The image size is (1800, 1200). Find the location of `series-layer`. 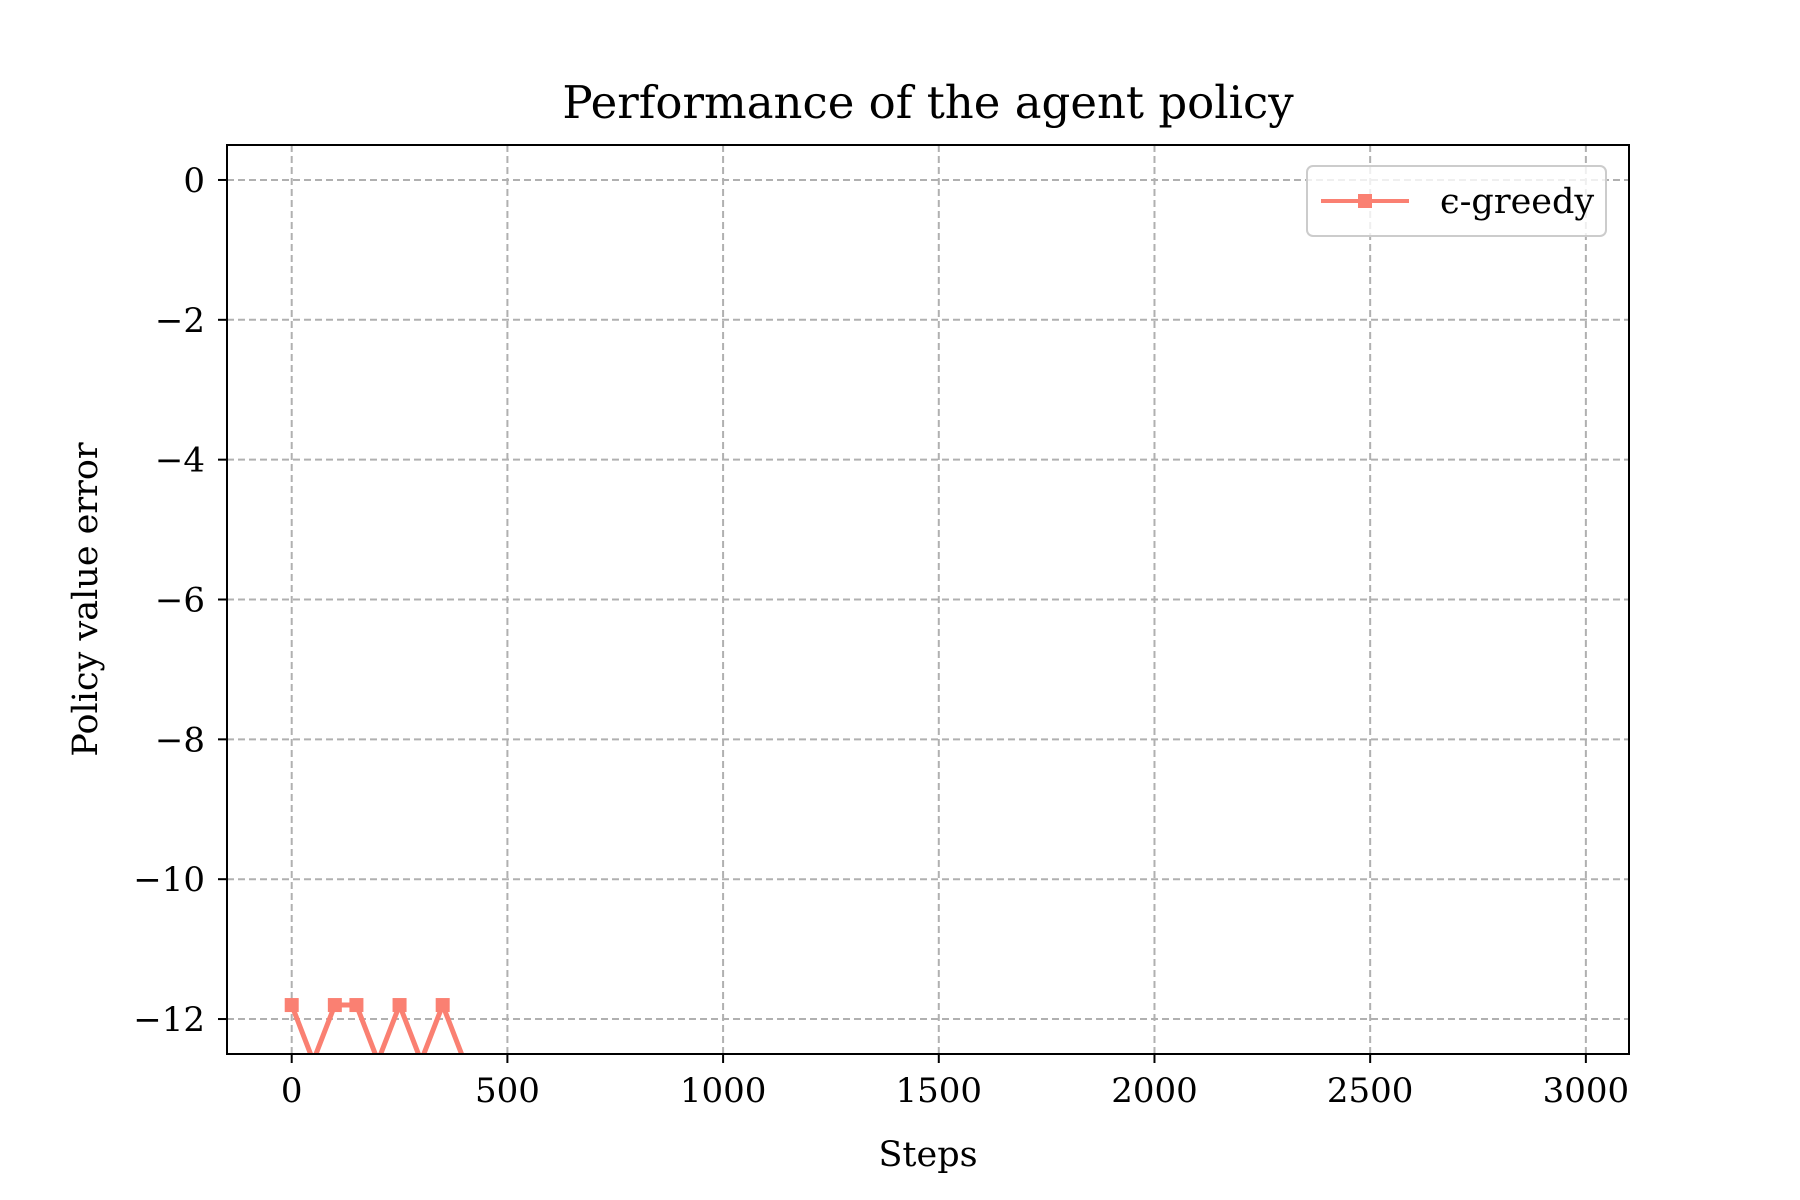

series-layer is located at coordinates (374, 1026).